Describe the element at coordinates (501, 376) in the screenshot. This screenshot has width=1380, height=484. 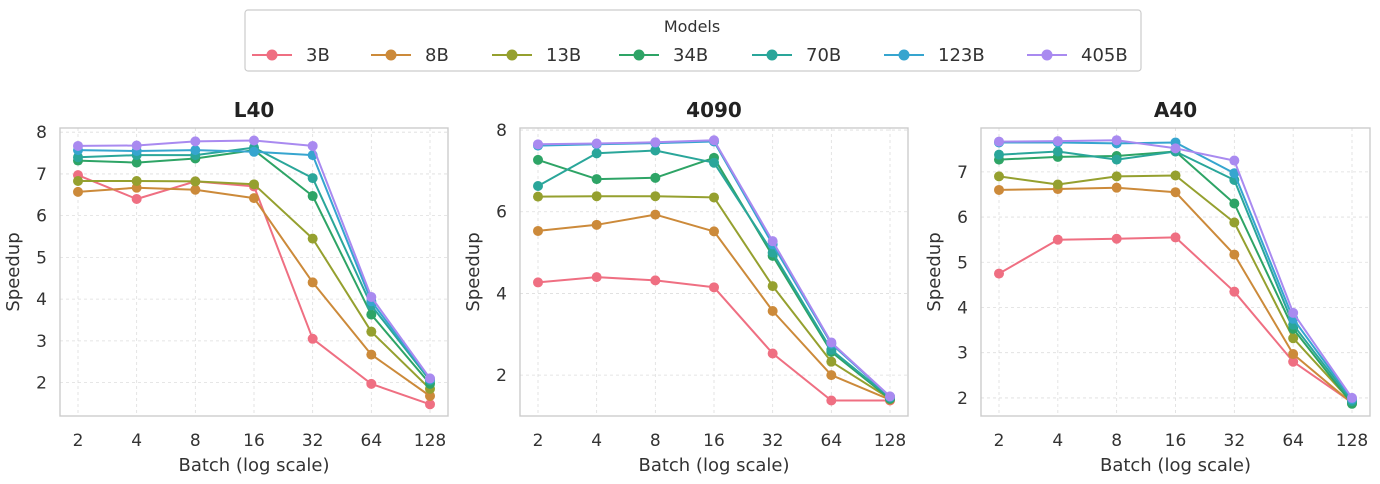
I see `y-tick-label: 2` at that location.